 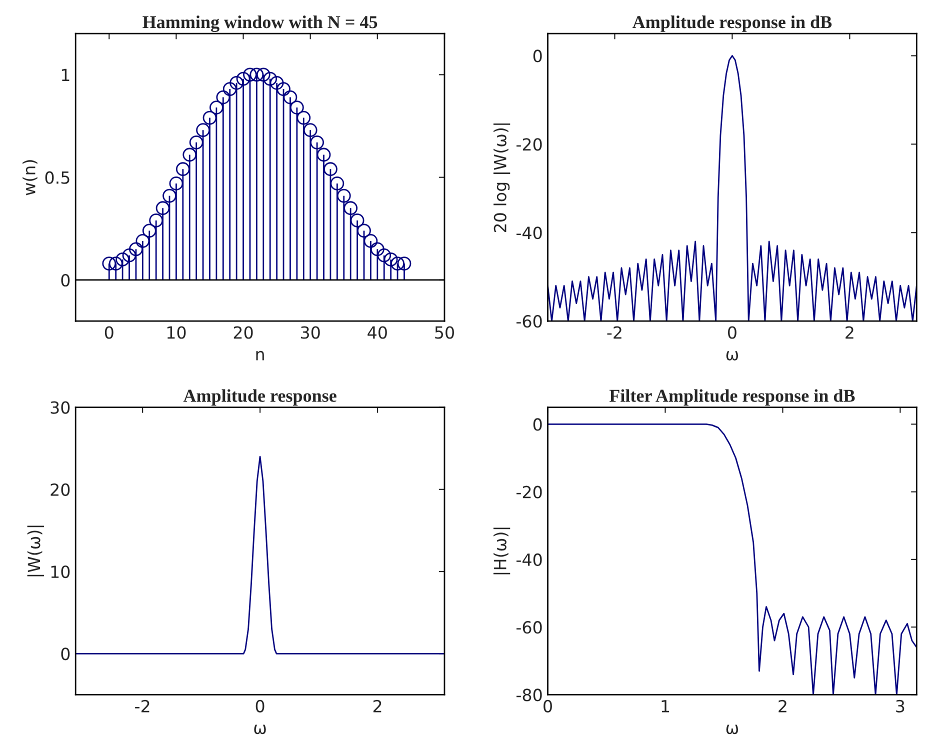 What do you see at coordinates (444, 332) in the screenshot?
I see `x-tick-label: 50` at bounding box center [444, 332].